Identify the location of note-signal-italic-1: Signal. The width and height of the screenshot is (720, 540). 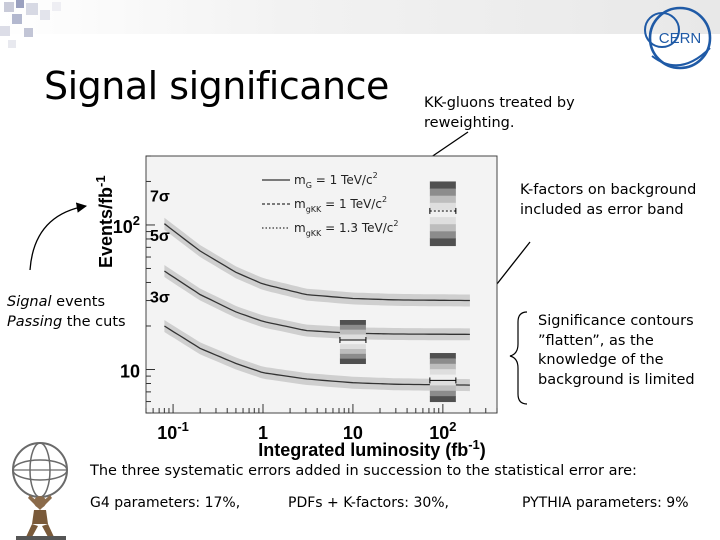
(29, 302).